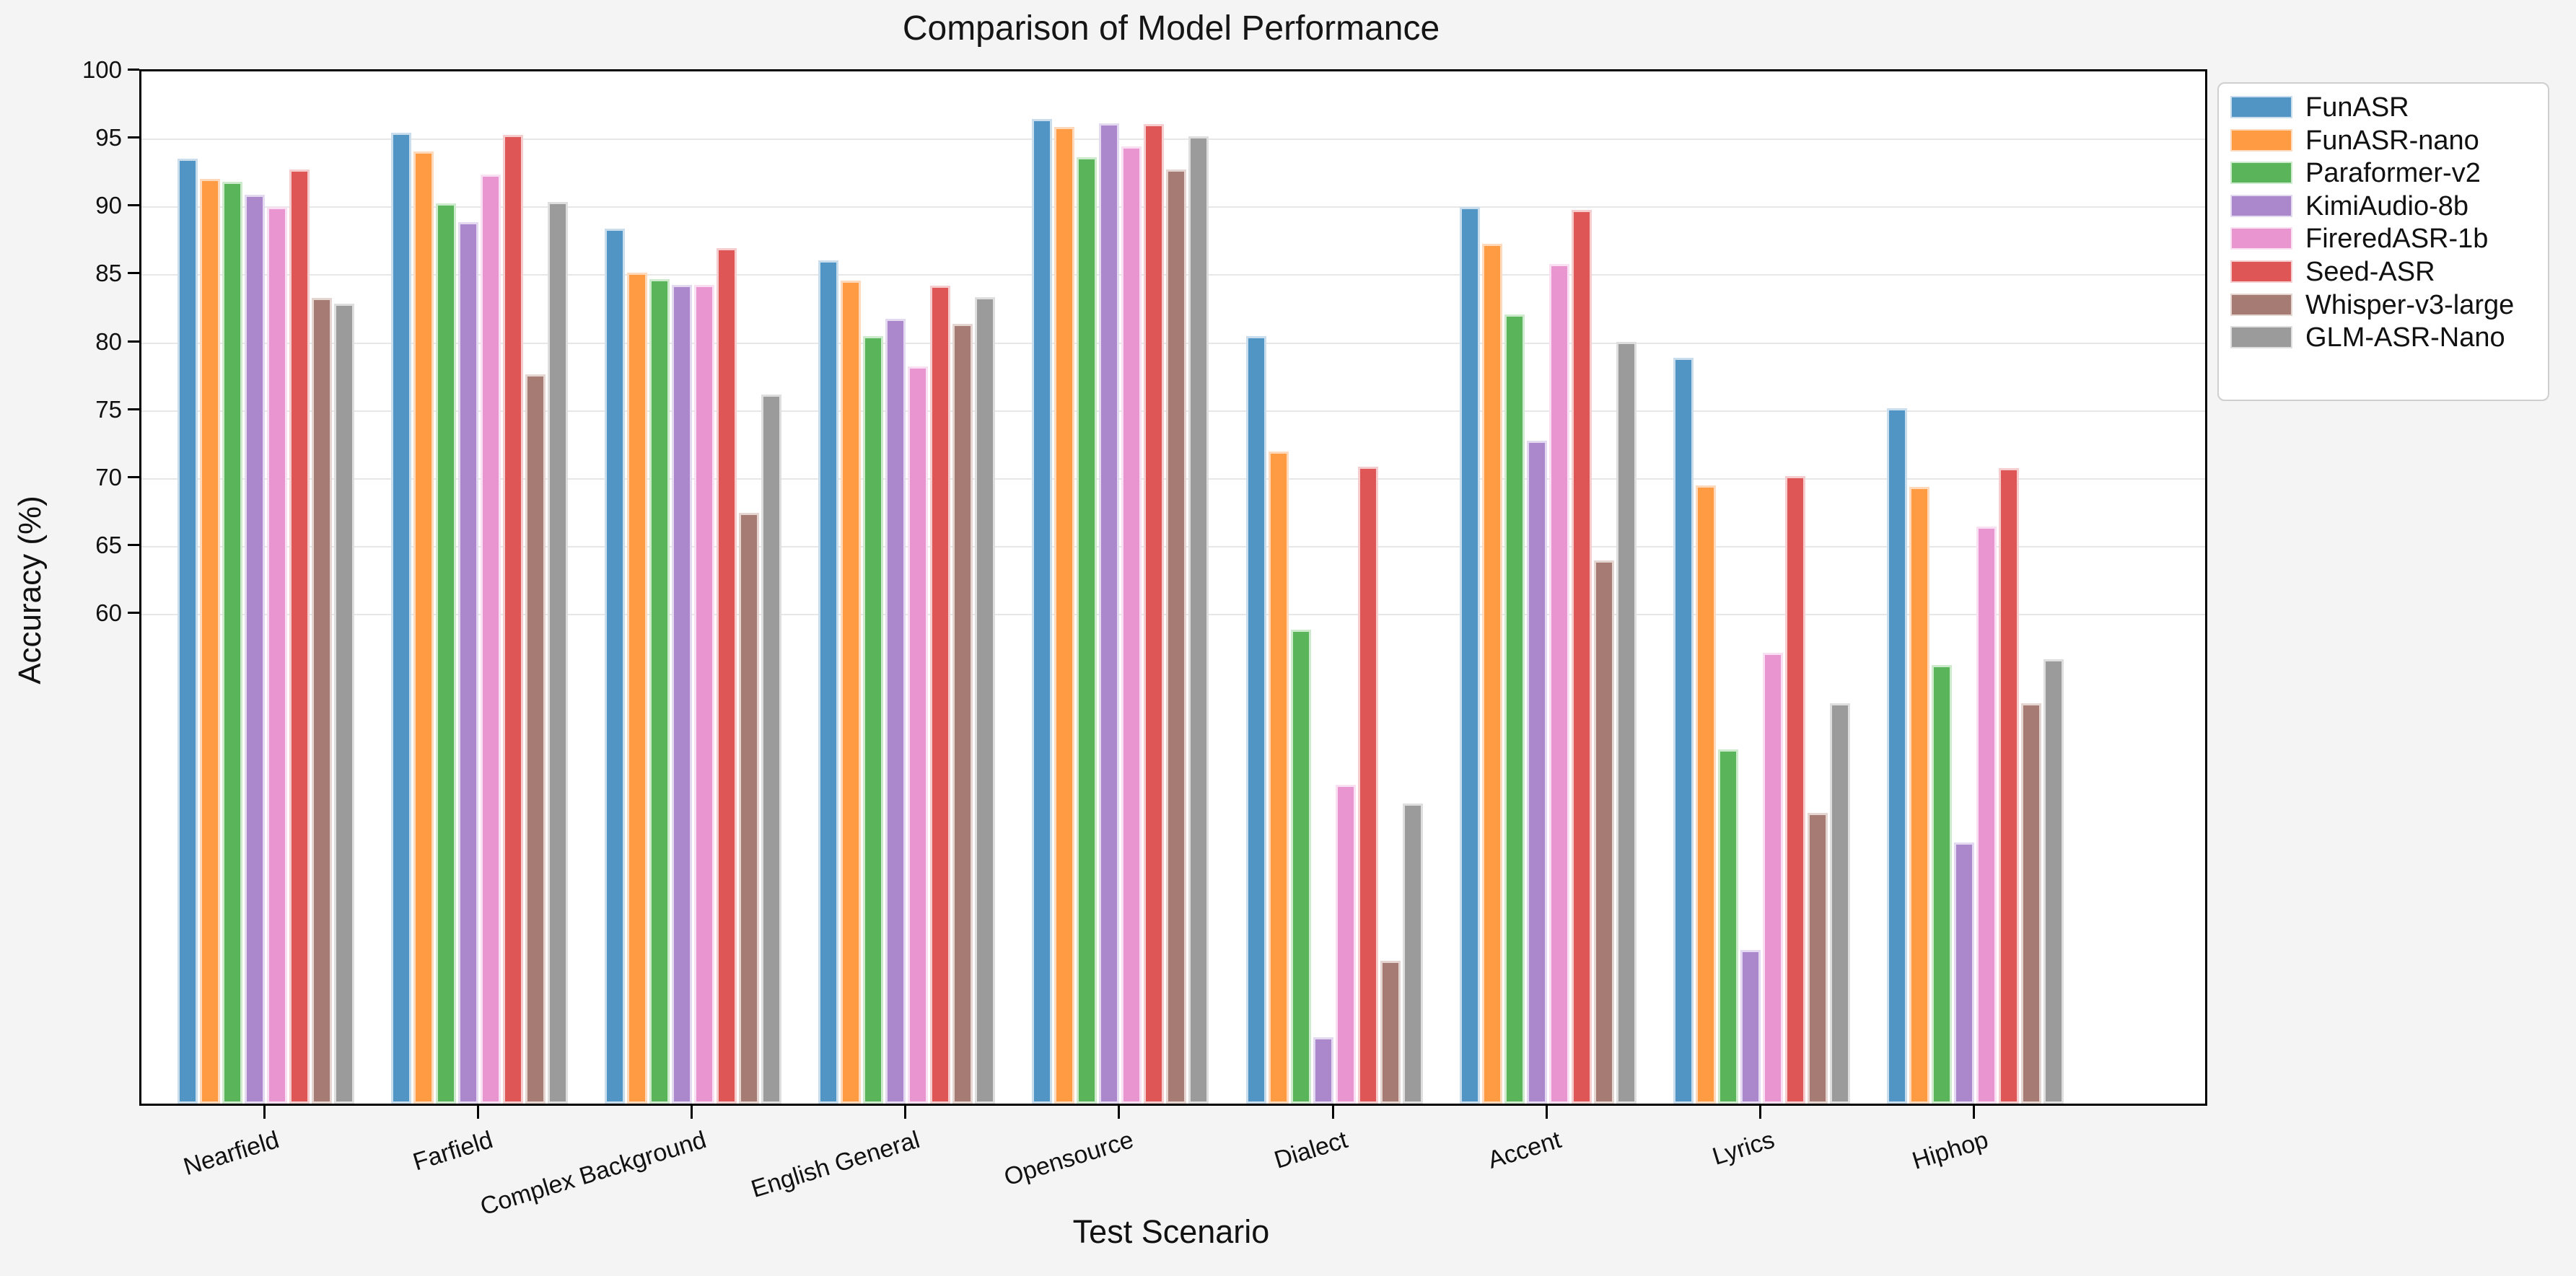 The image size is (2576, 1276). What do you see at coordinates (963, 714) in the screenshot?
I see `bar-Whisper-v3-large-English General` at bounding box center [963, 714].